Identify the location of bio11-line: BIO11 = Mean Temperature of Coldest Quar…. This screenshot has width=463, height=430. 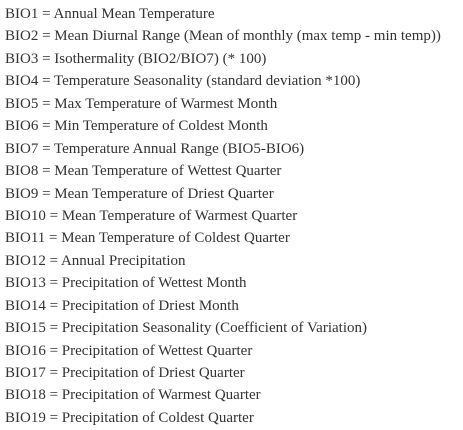
(147, 238).